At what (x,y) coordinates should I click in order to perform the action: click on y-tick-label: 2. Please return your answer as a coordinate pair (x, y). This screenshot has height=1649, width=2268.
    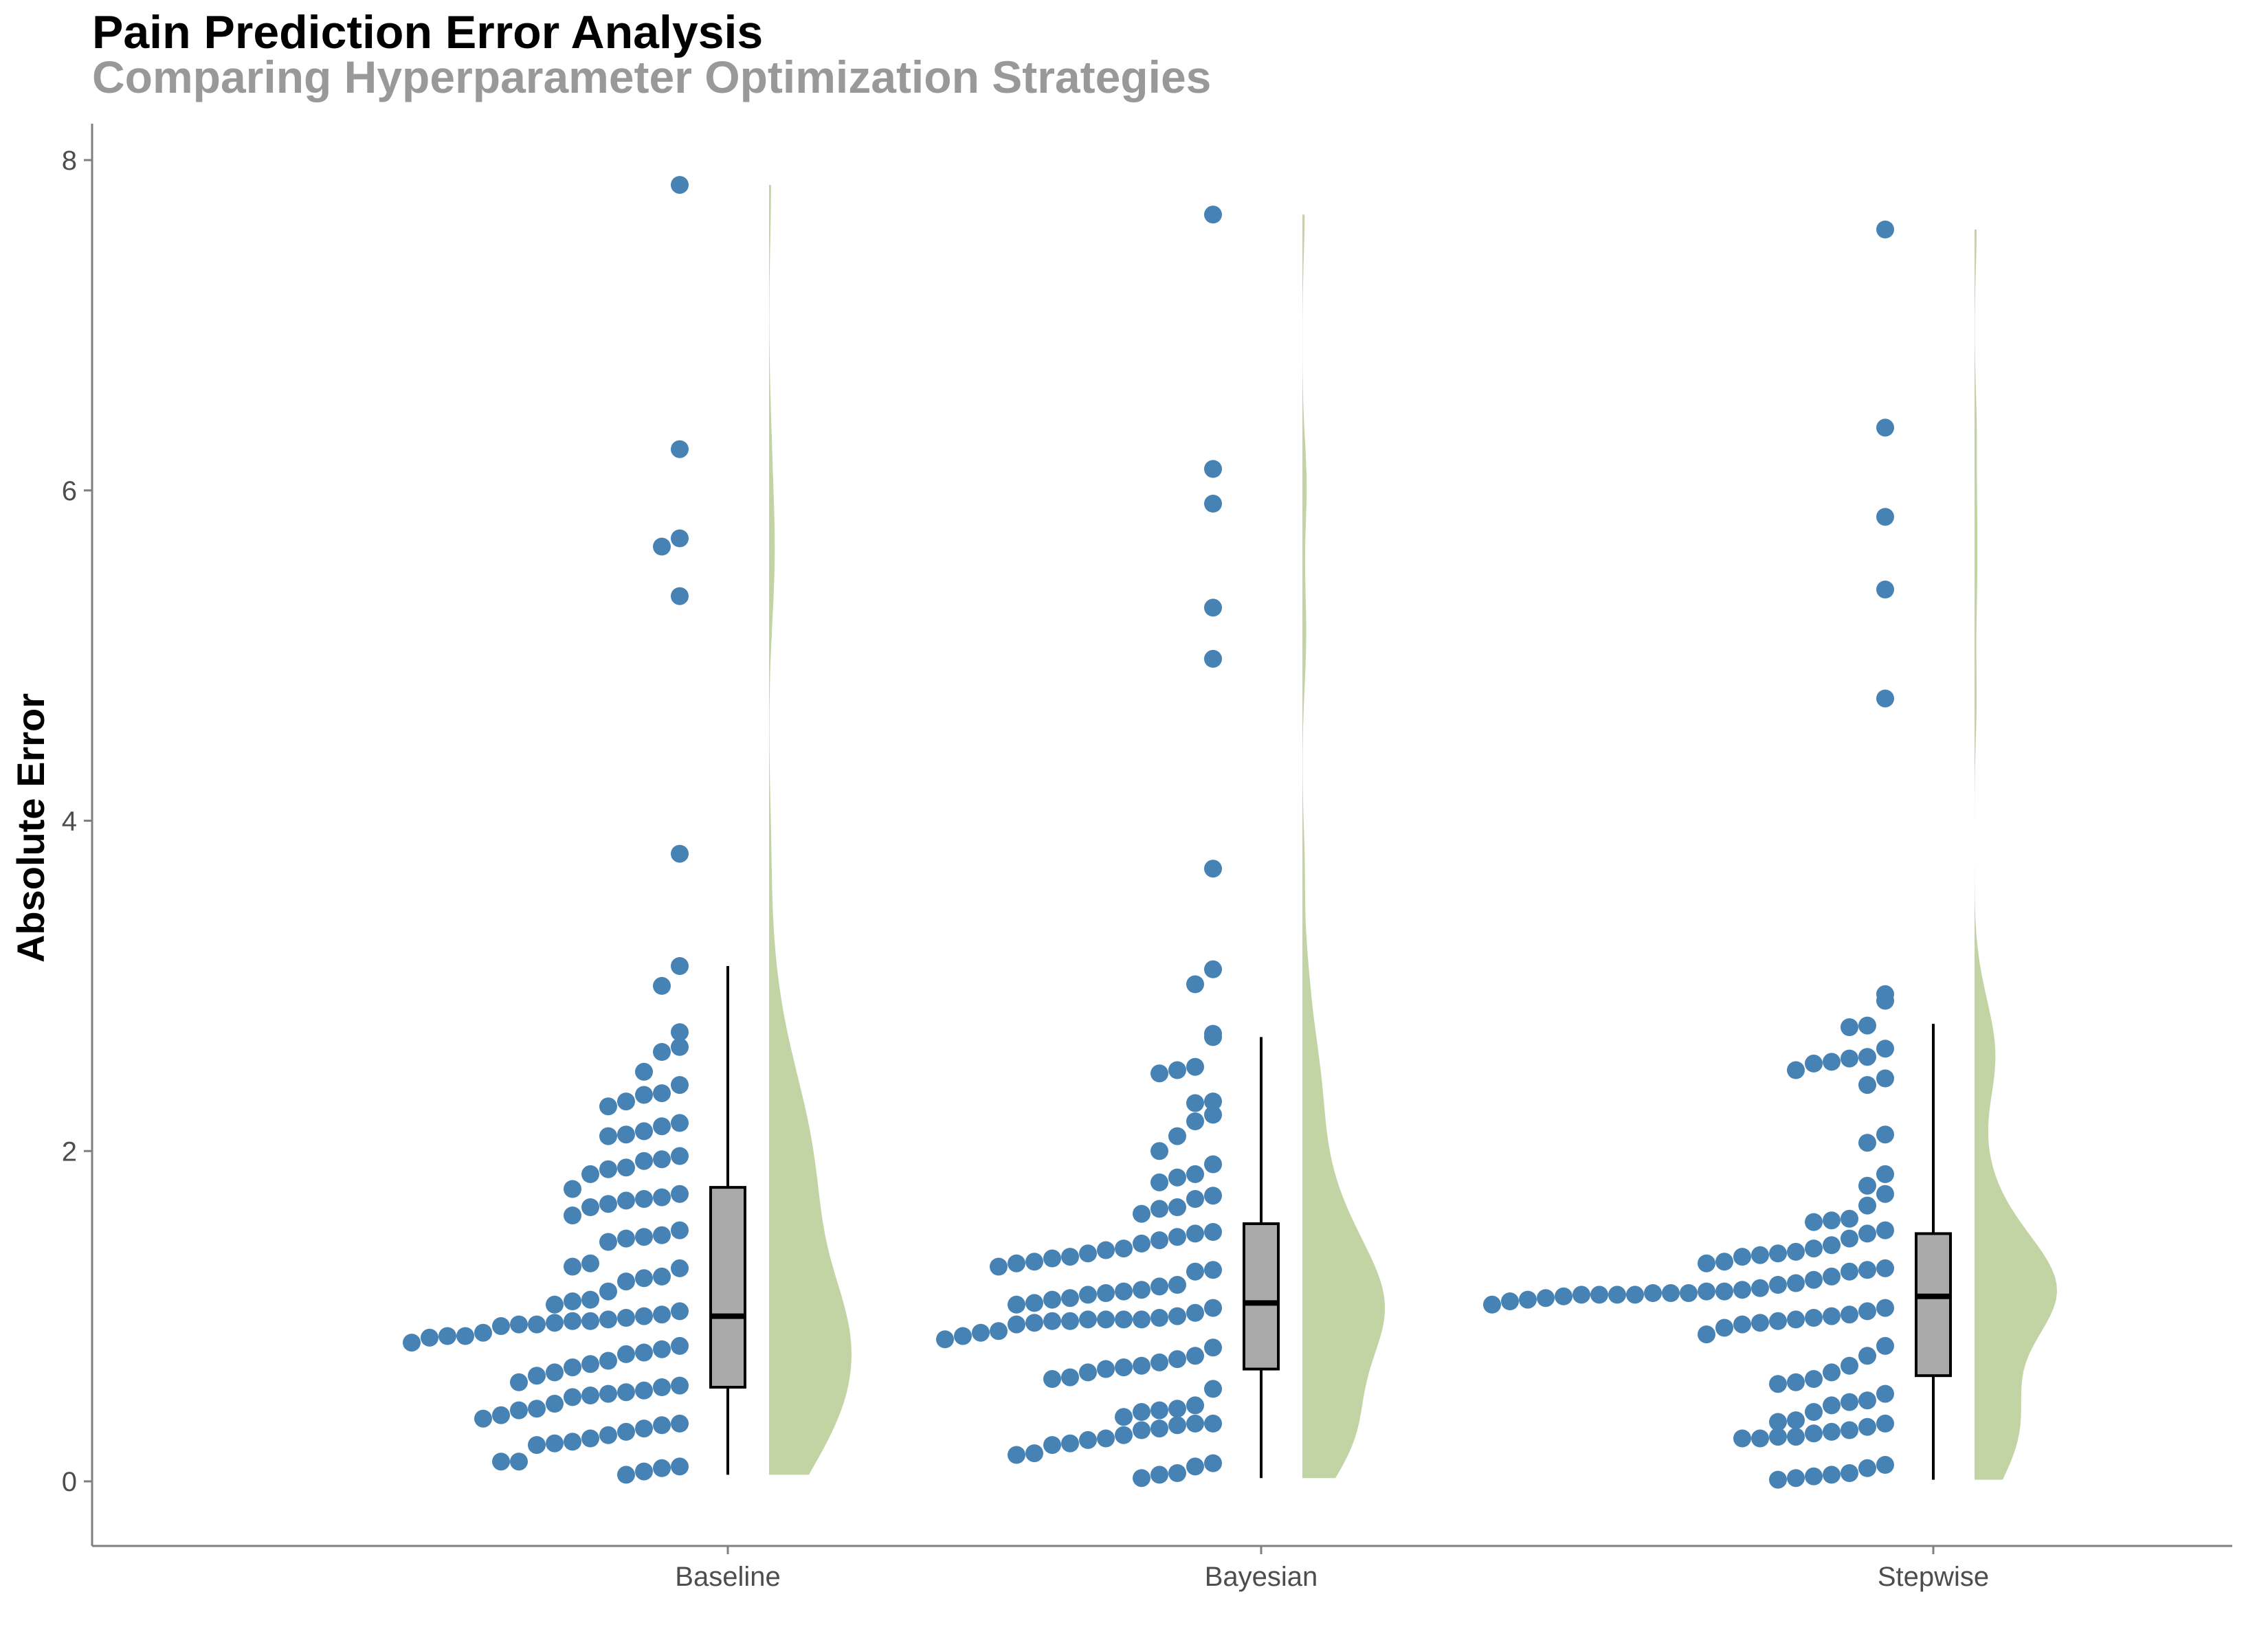
    Looking at the image, I should click on (69, 1151).